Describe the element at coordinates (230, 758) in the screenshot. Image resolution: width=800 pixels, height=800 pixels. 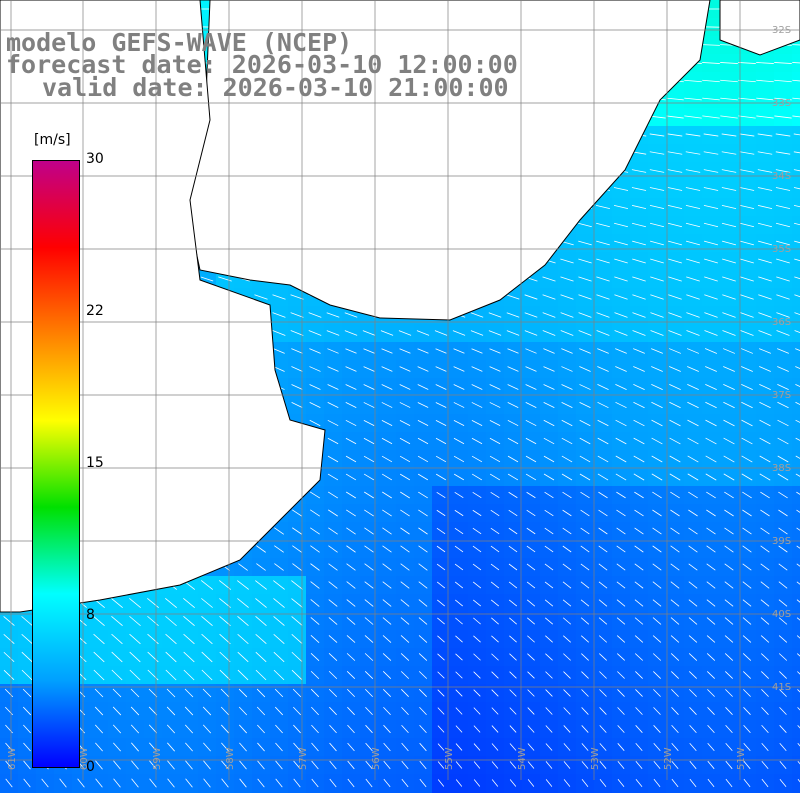
I see `longitude-label: 58W` at that location.